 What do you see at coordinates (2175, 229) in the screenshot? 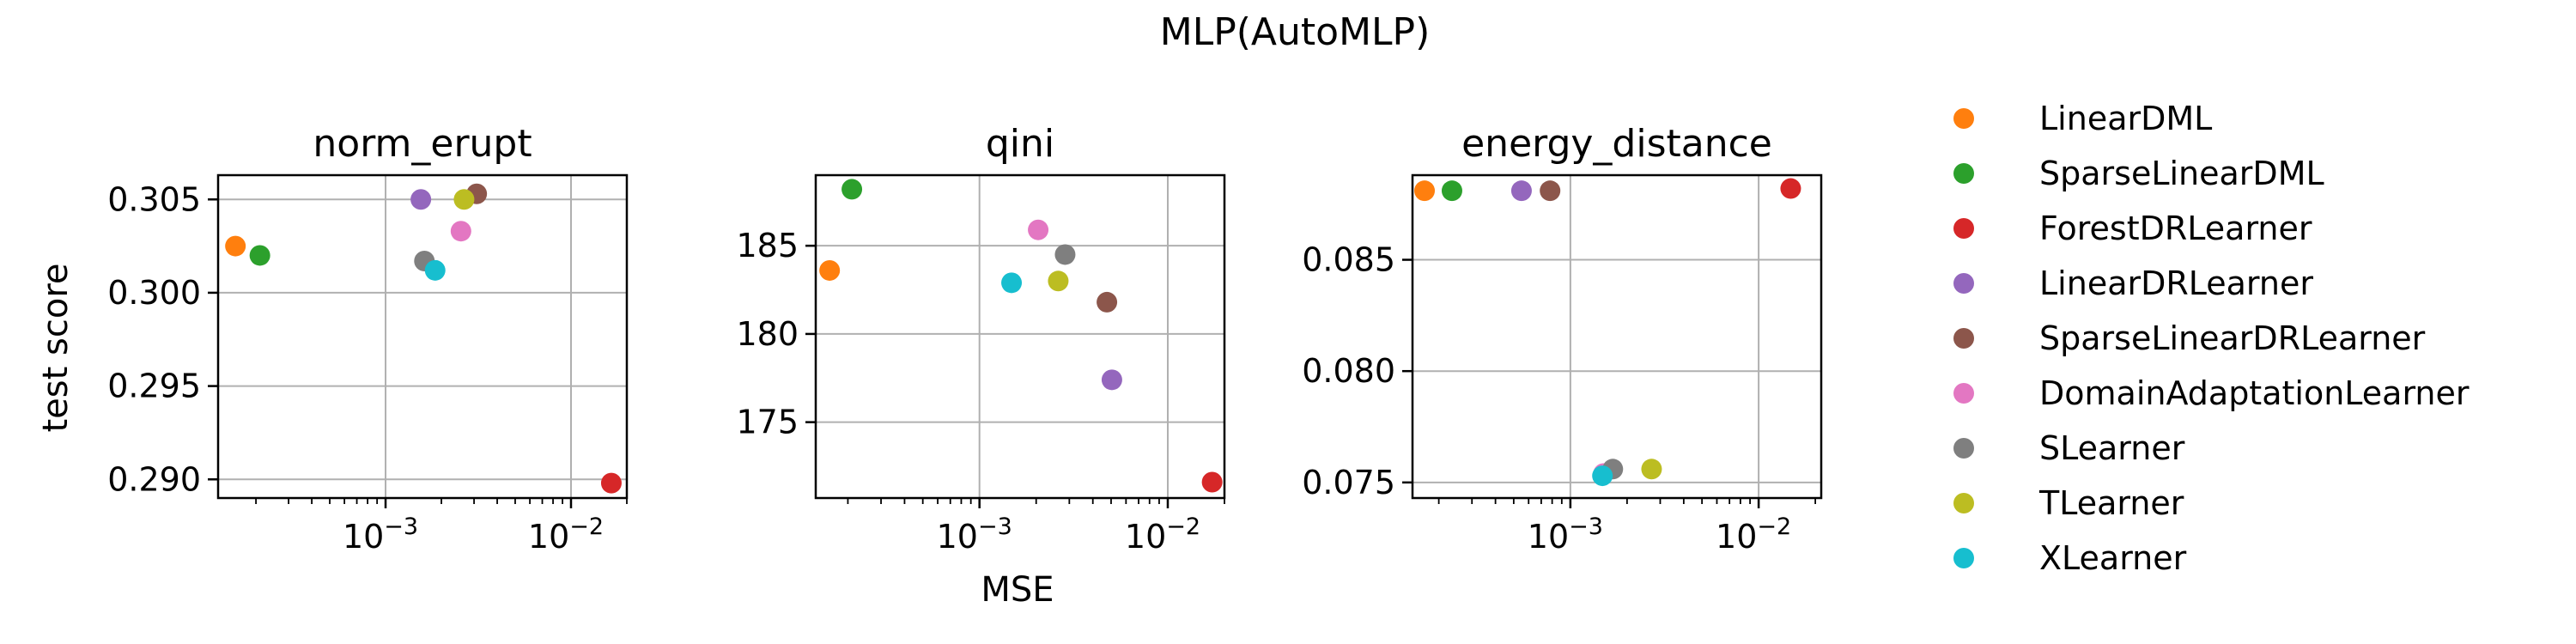
I see `legend-label: ForestDRLearner` at bounding box center [2175, 229].